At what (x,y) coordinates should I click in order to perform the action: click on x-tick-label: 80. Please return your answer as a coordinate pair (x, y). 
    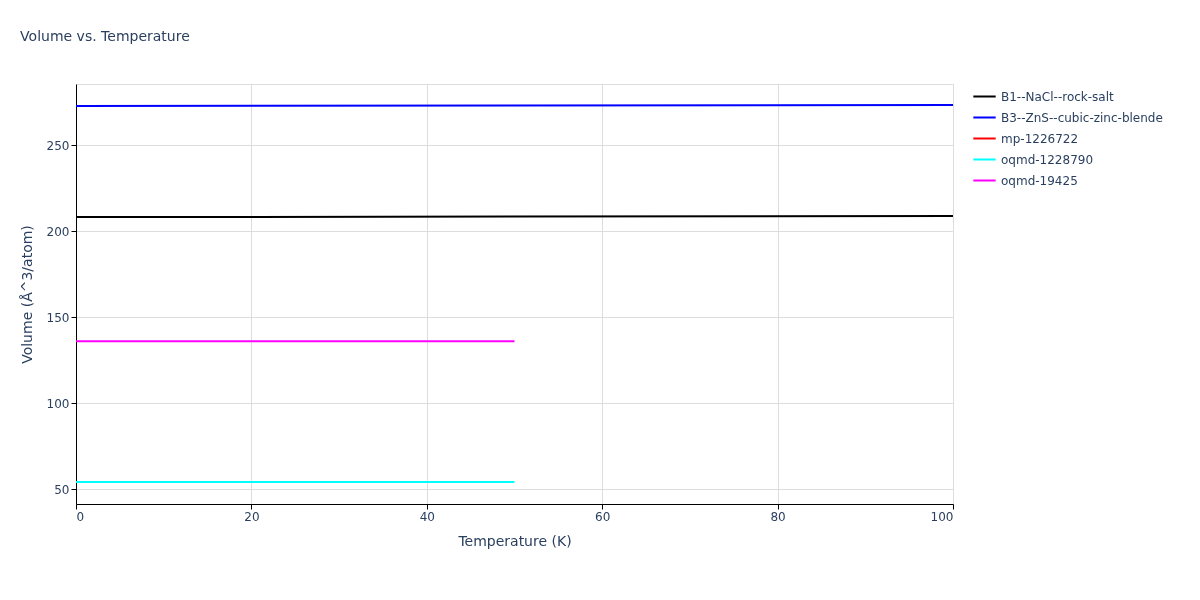
    Looking at the image, I should click on (778, 516).